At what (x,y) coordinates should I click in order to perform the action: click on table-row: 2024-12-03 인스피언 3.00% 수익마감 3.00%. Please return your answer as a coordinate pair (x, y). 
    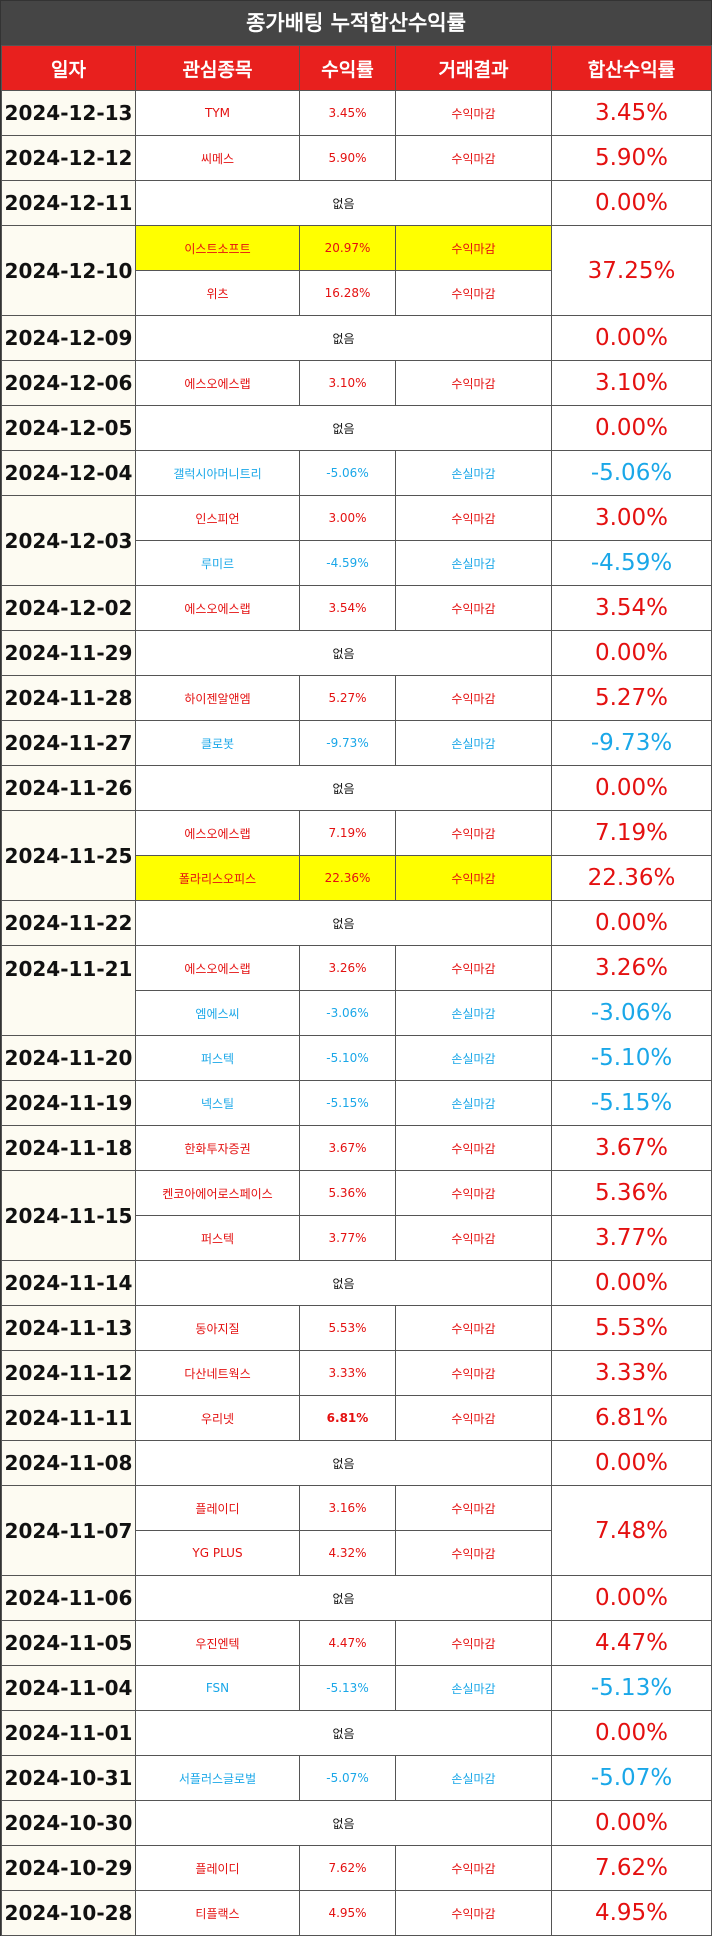
    Looking at the image, I should click on (356, 540).